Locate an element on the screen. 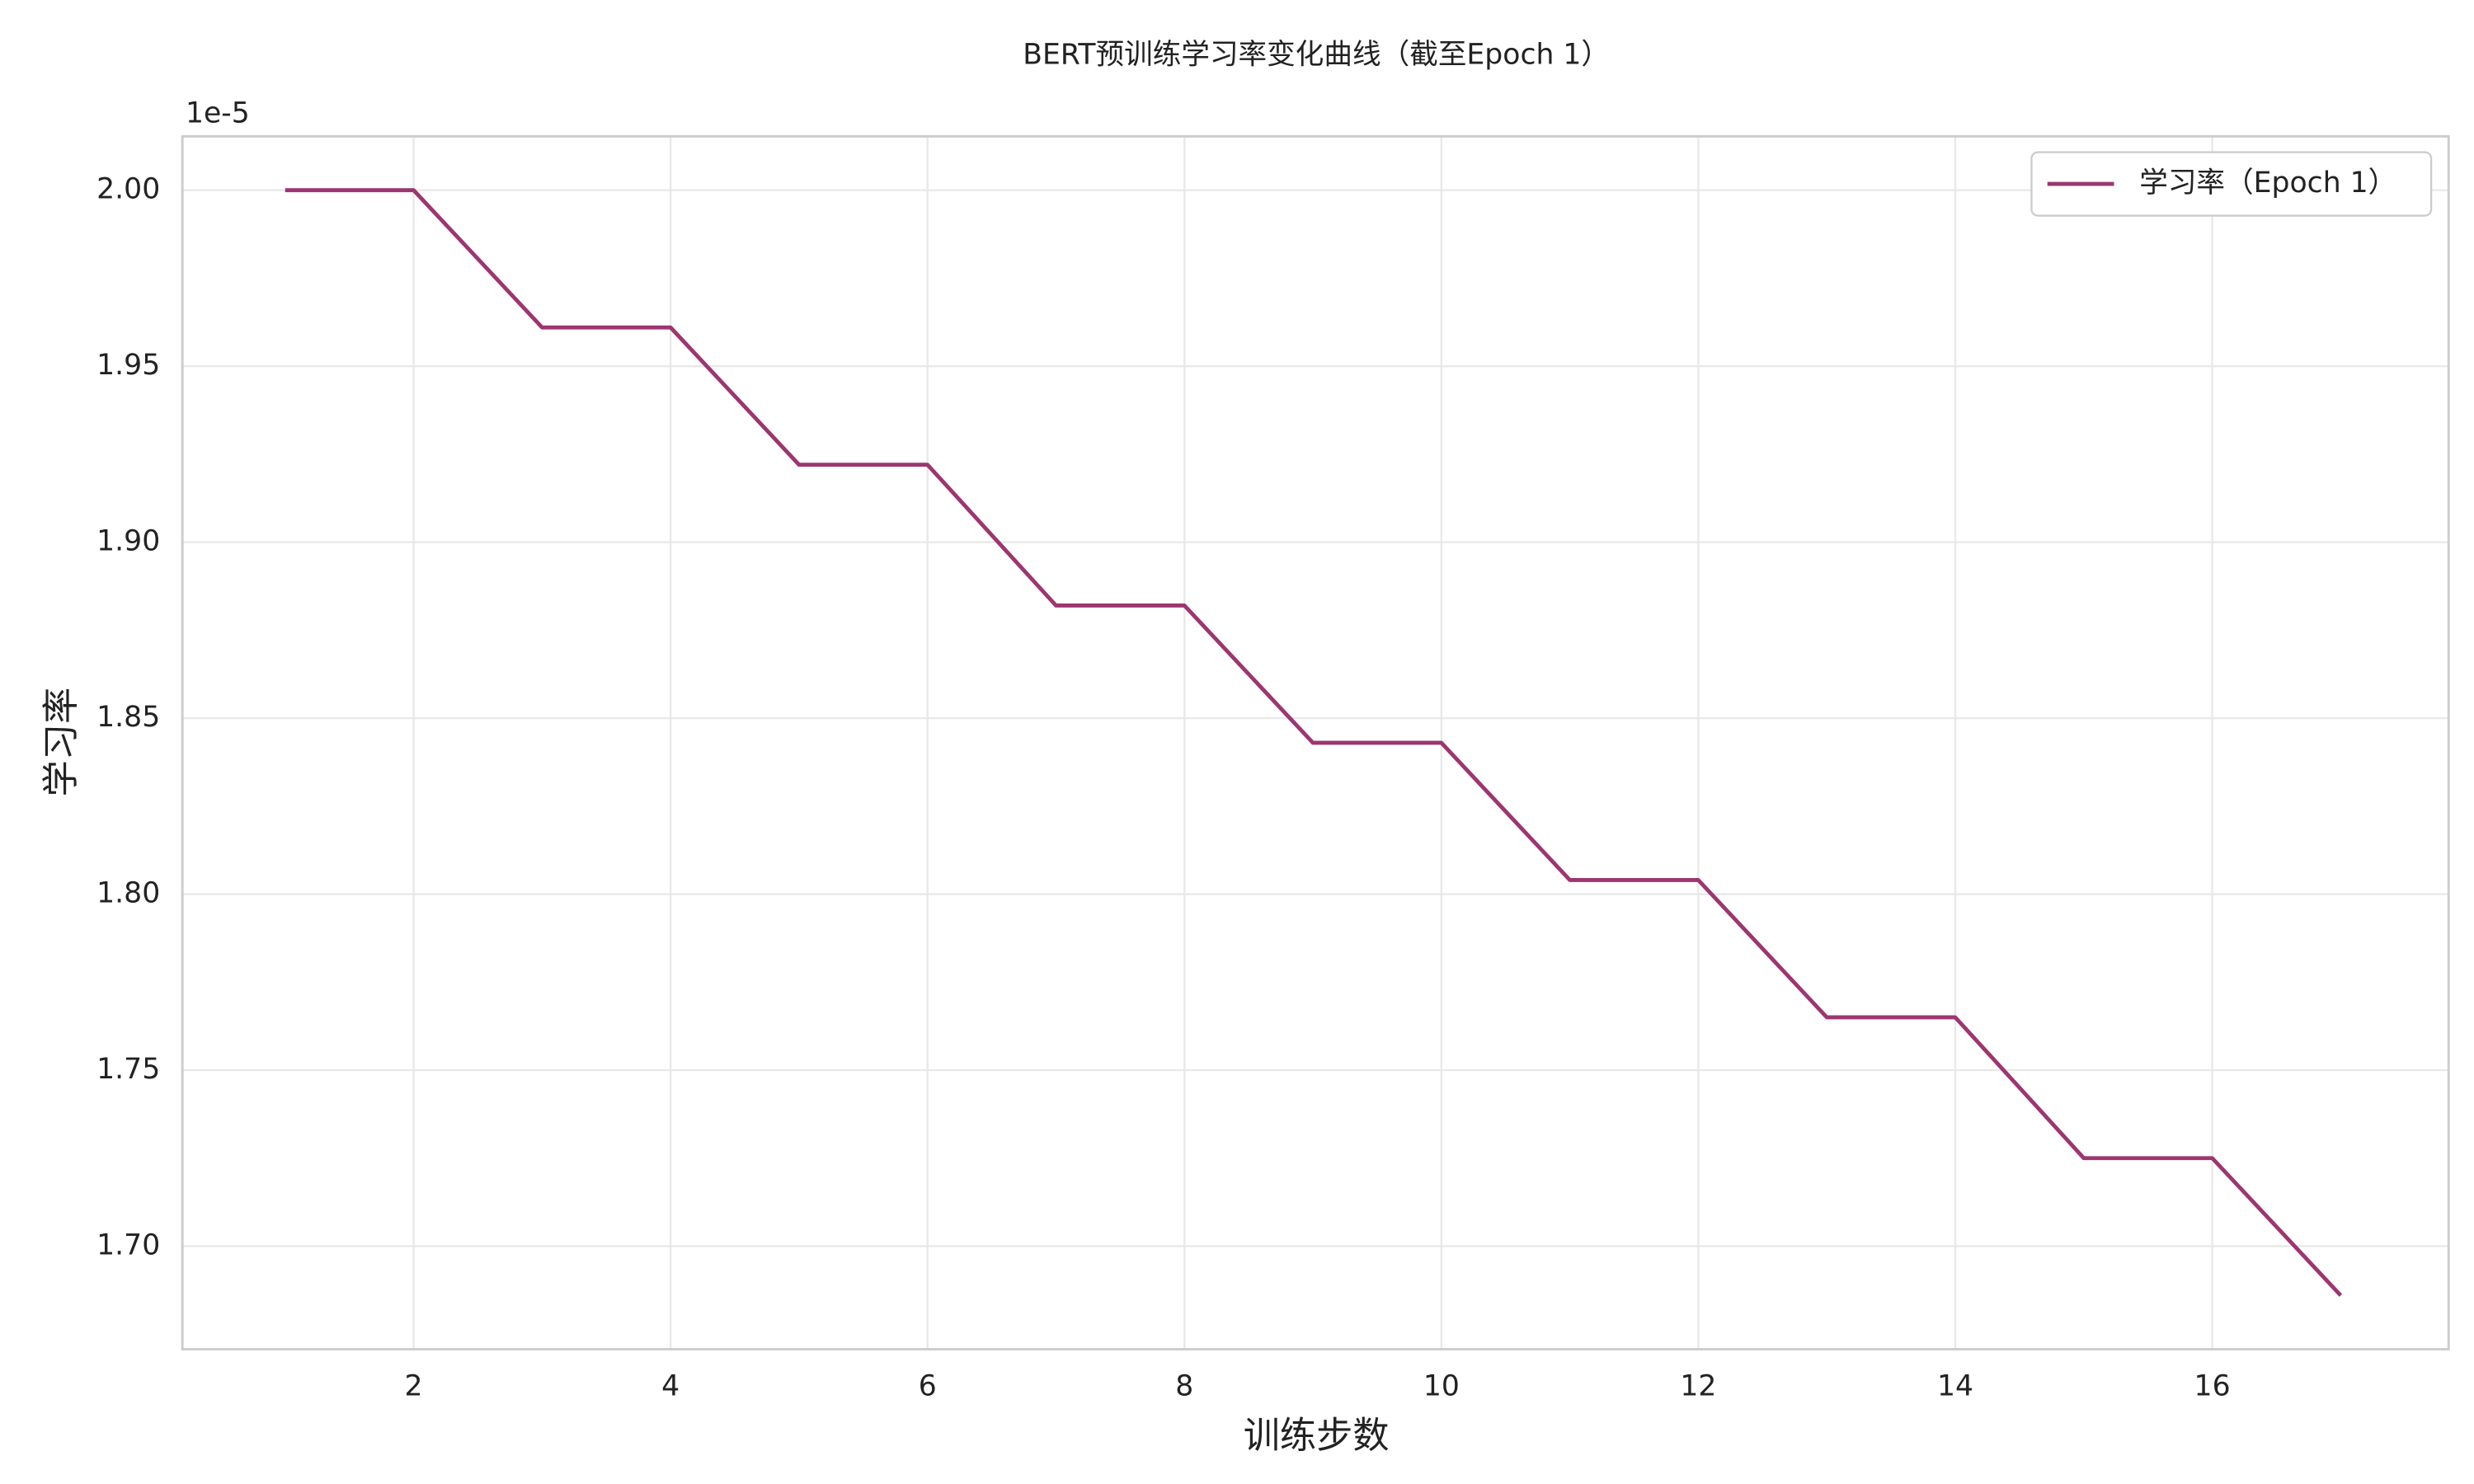 Image resolution: width=2474 pixels, height=1484 pixels. y-tick-label: 1.90 is located at coordinates (128, 541).